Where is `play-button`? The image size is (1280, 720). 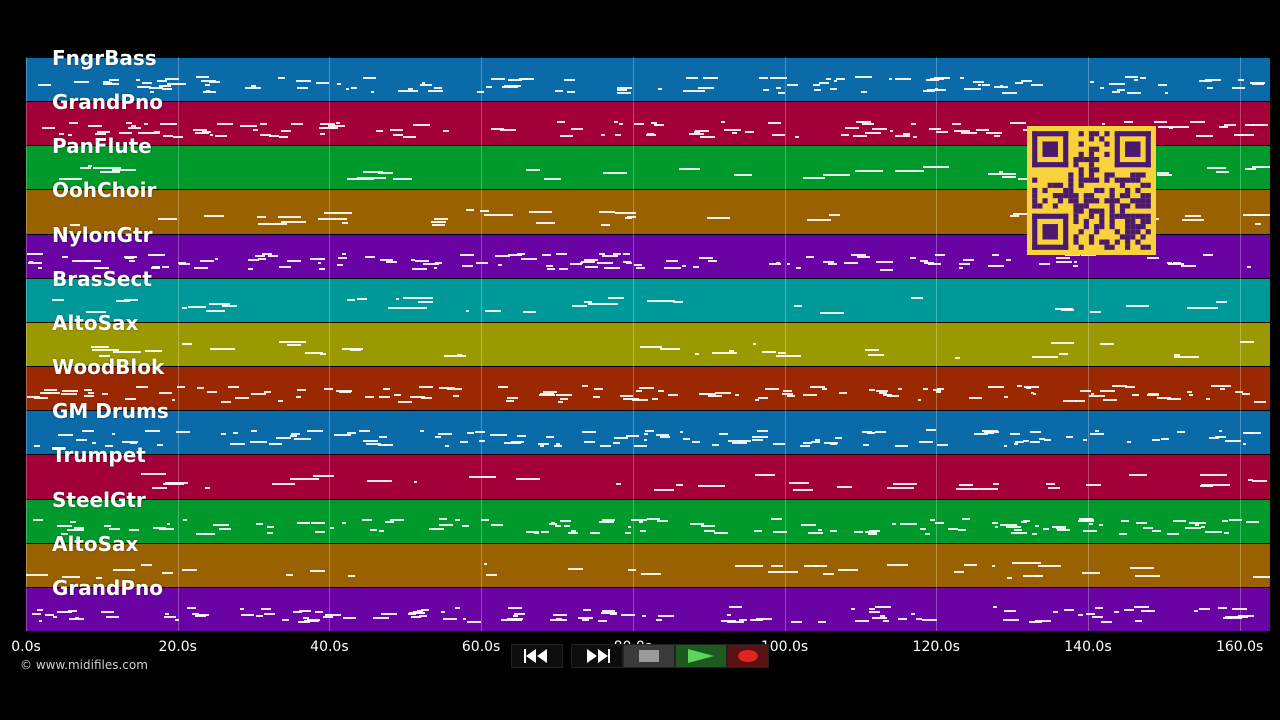
play-button is located at coordinates (701, 656).